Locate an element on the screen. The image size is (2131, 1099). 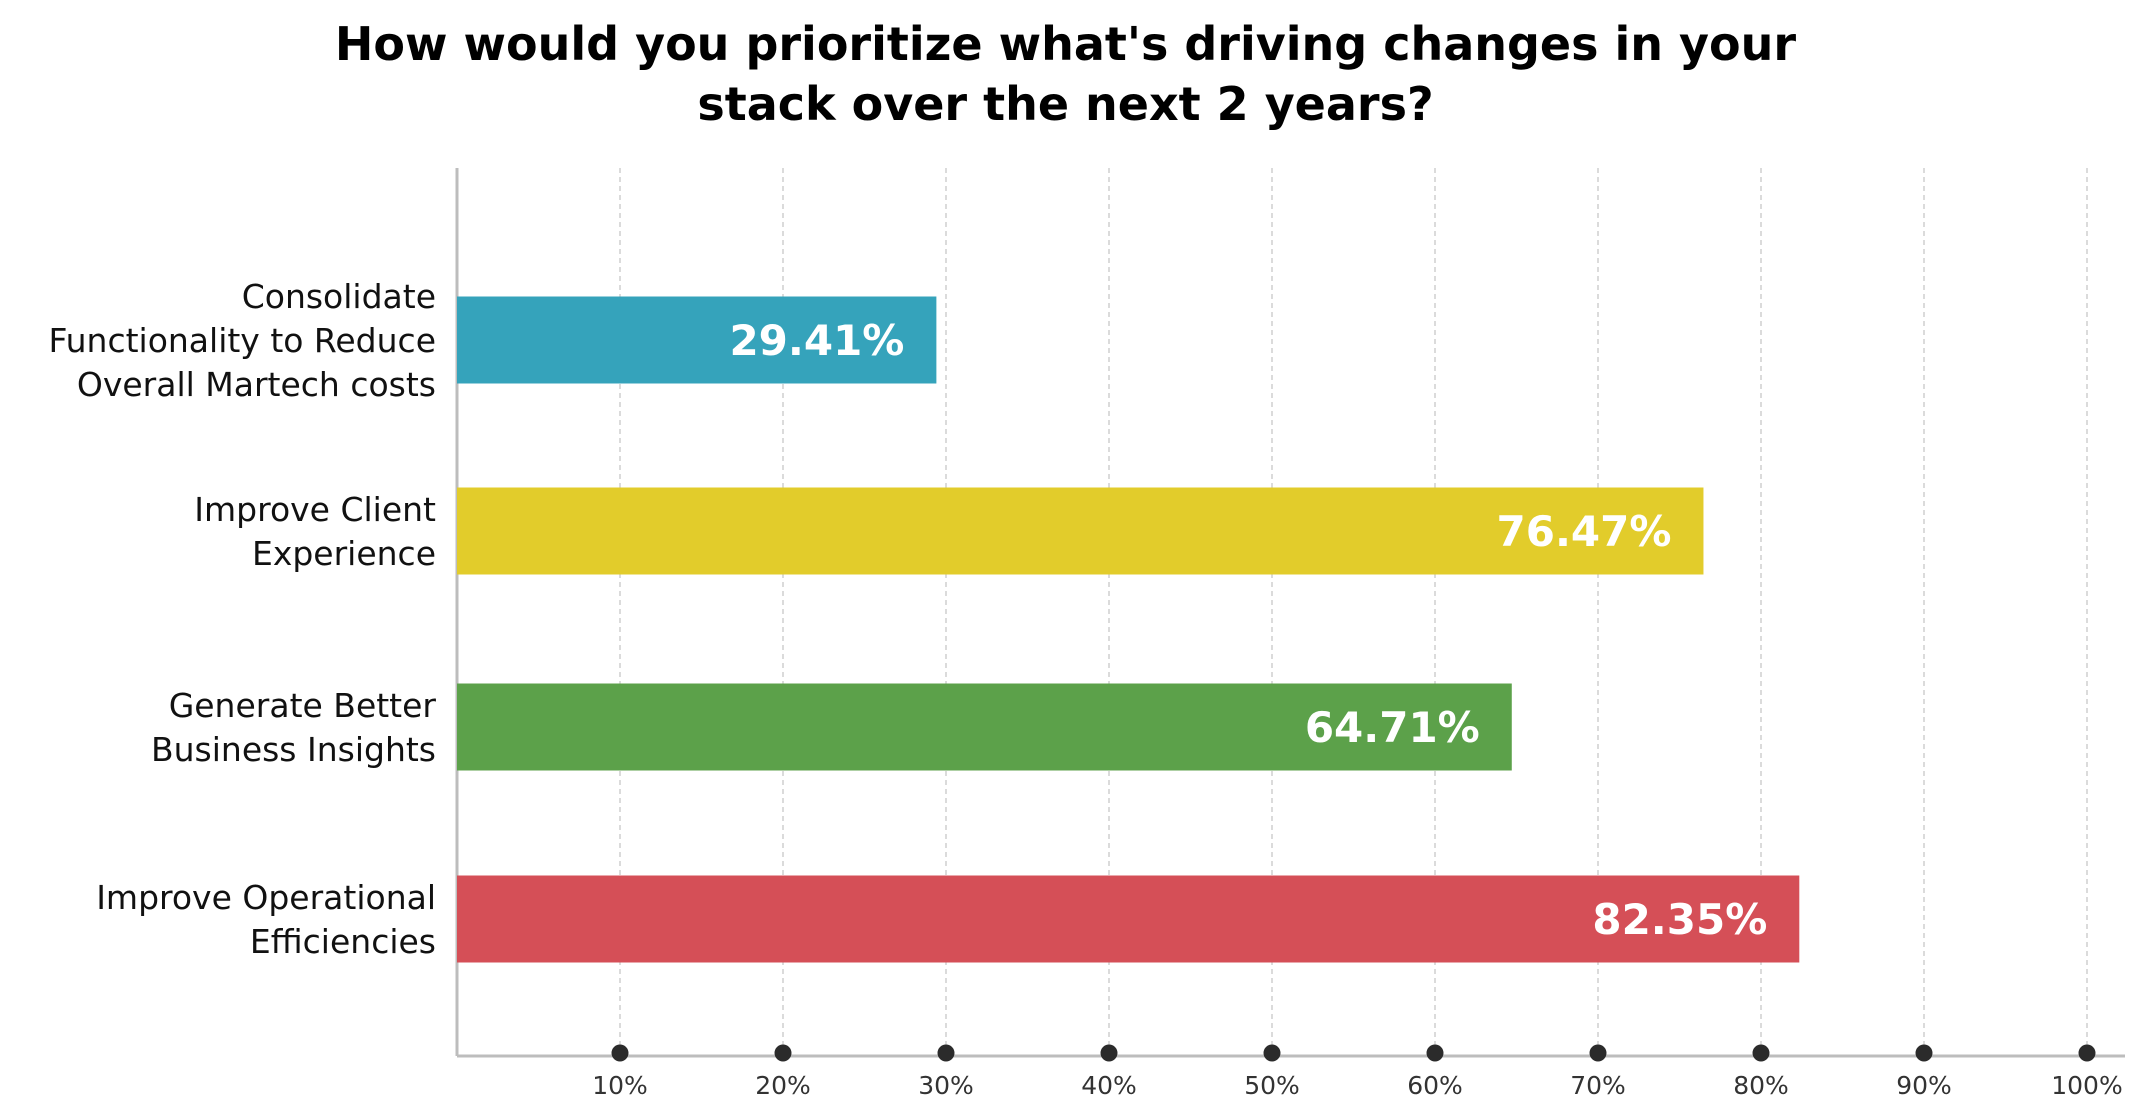
bar-value-label-2: 76.47% is located at coordinates (1584, 531).